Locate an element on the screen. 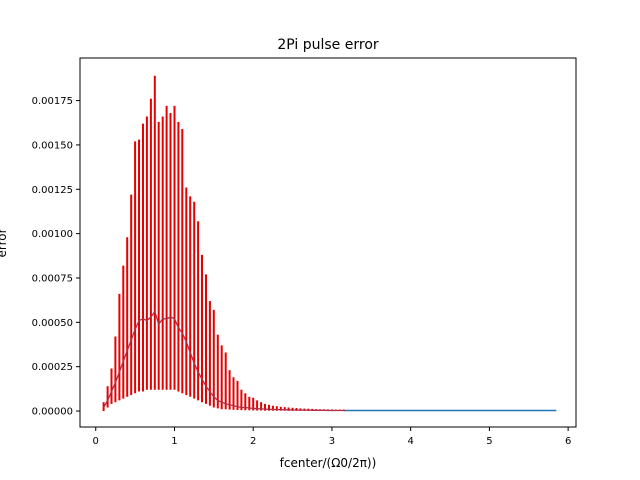 The image size is (640, 480). y-axis-label: error is located at coordinates (4, 242).